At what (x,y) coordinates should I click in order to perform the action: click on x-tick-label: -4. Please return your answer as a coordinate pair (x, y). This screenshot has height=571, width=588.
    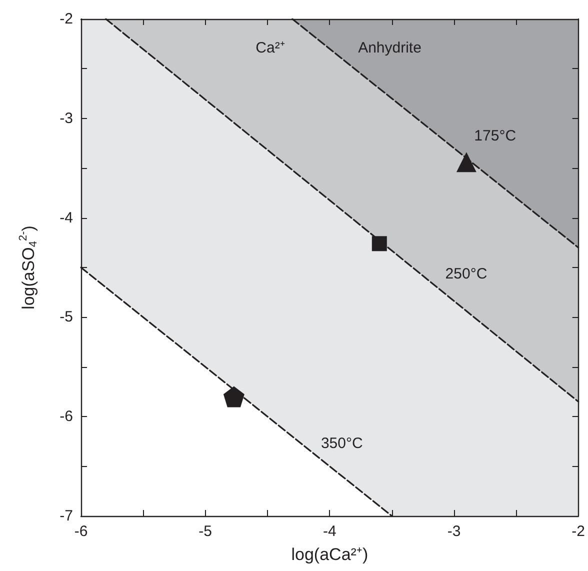
    Looking at the image, I should click on (329, 531).